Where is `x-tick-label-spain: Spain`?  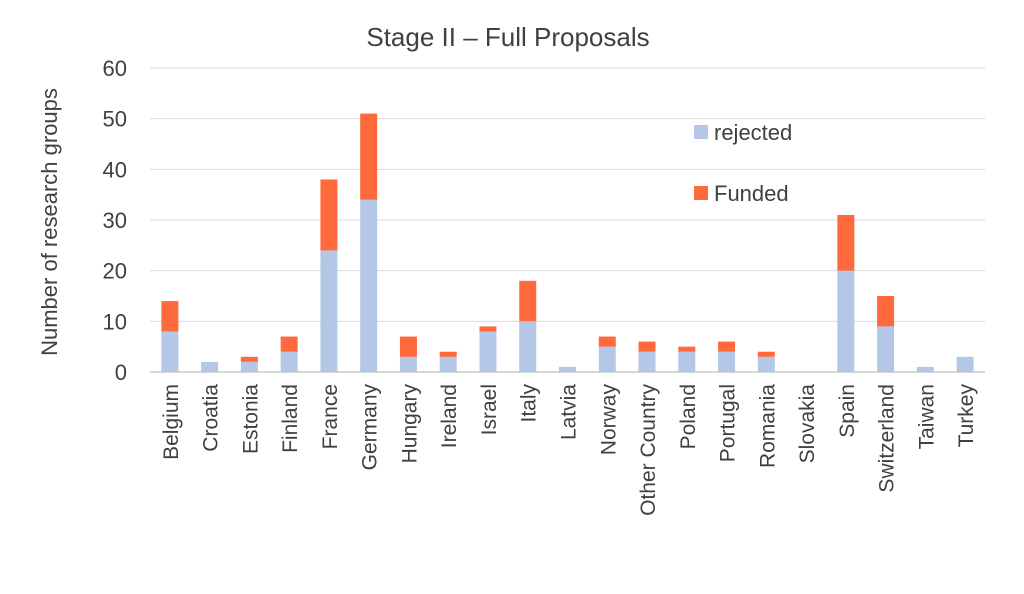
x-tick-label-spain: Spain is located at coordinates (847, 411).